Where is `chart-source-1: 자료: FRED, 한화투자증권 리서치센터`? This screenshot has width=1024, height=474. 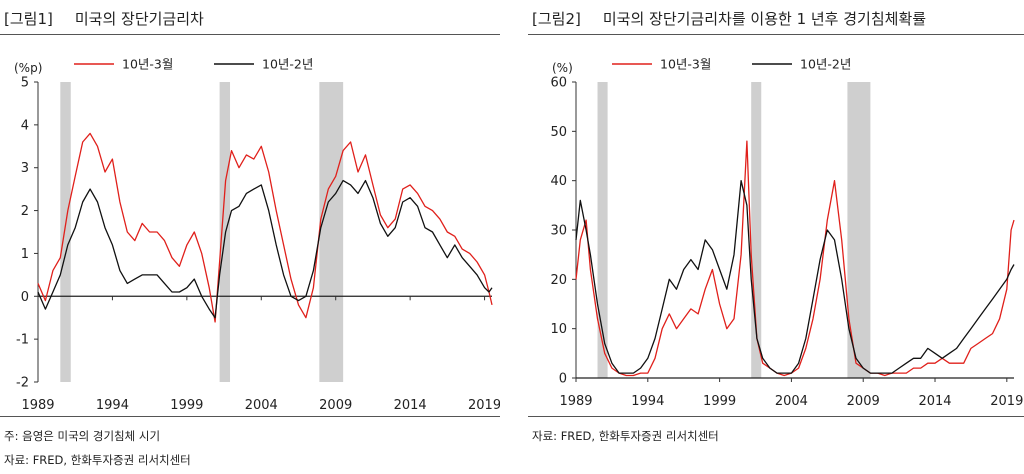
chart-source-1: 자료: FRED, 한화투자증권 리서치센터 is located at coordinates (97, 460).